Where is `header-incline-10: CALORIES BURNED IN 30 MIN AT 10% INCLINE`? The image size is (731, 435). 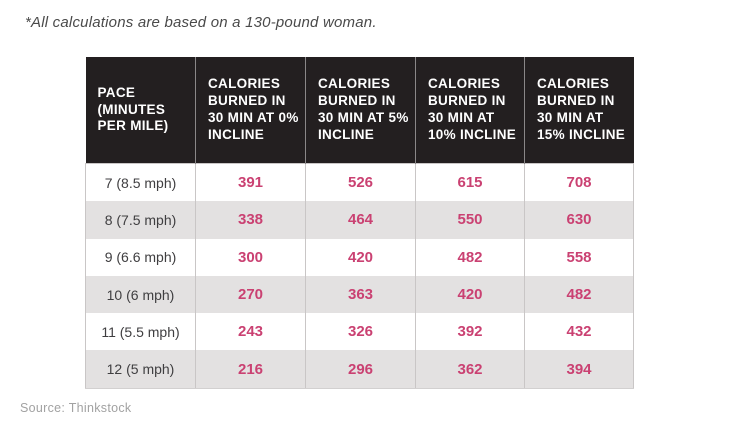 header-incline-10: CALORIES BURNED IN 30 MIN AT 10% INCLINE is located at coordinates (470, 110).